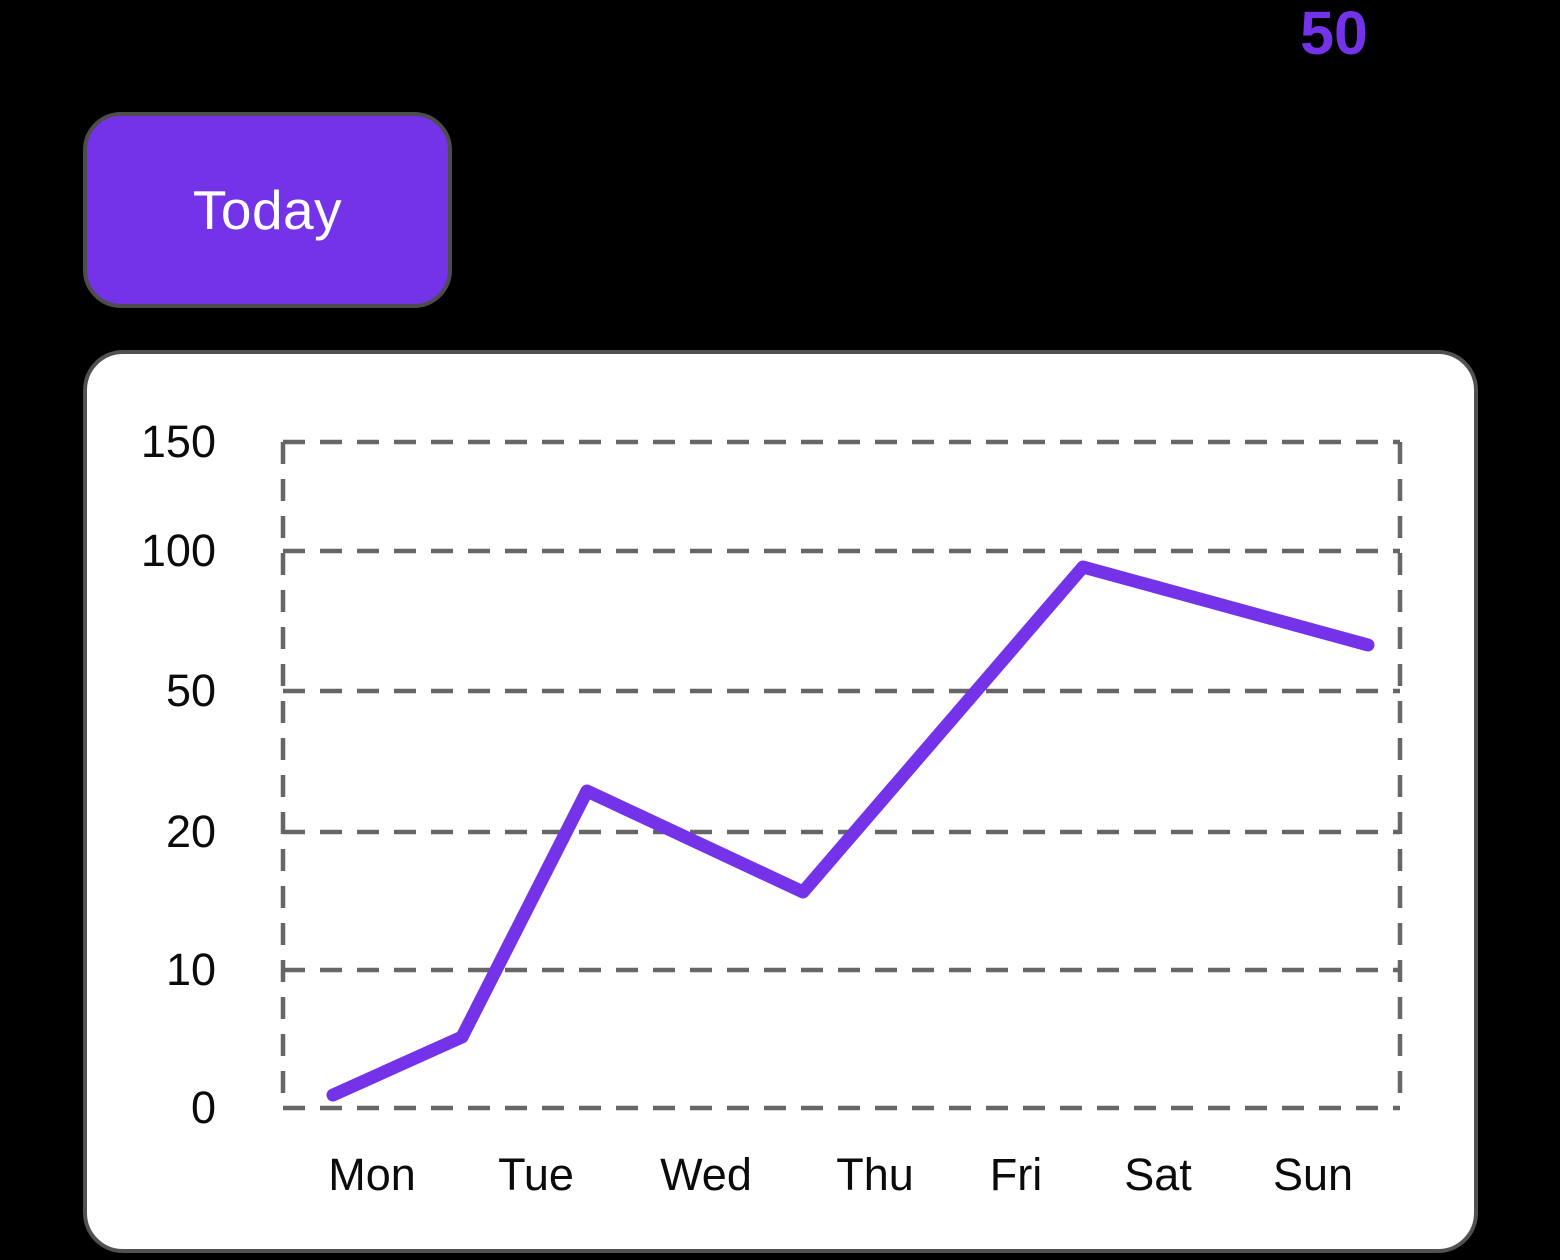 The width and height of the screenshot is (1560, 1260). Describe the element at coordinates (372, 1174) in the screenshot. I see `x-axis-day-label: Mon` at that location.